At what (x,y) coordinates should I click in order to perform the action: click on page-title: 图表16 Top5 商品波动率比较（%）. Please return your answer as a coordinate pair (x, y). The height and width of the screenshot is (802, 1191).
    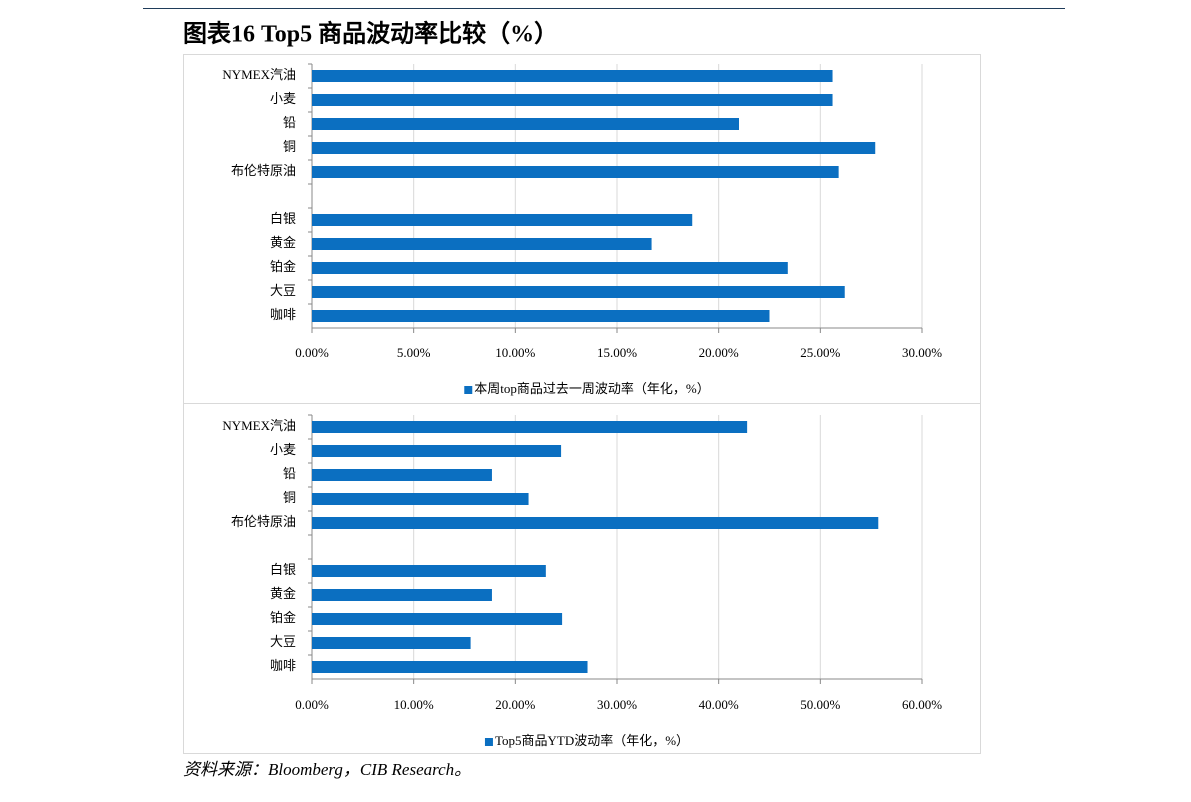
    Looking at the image, I should click on (370, 34).